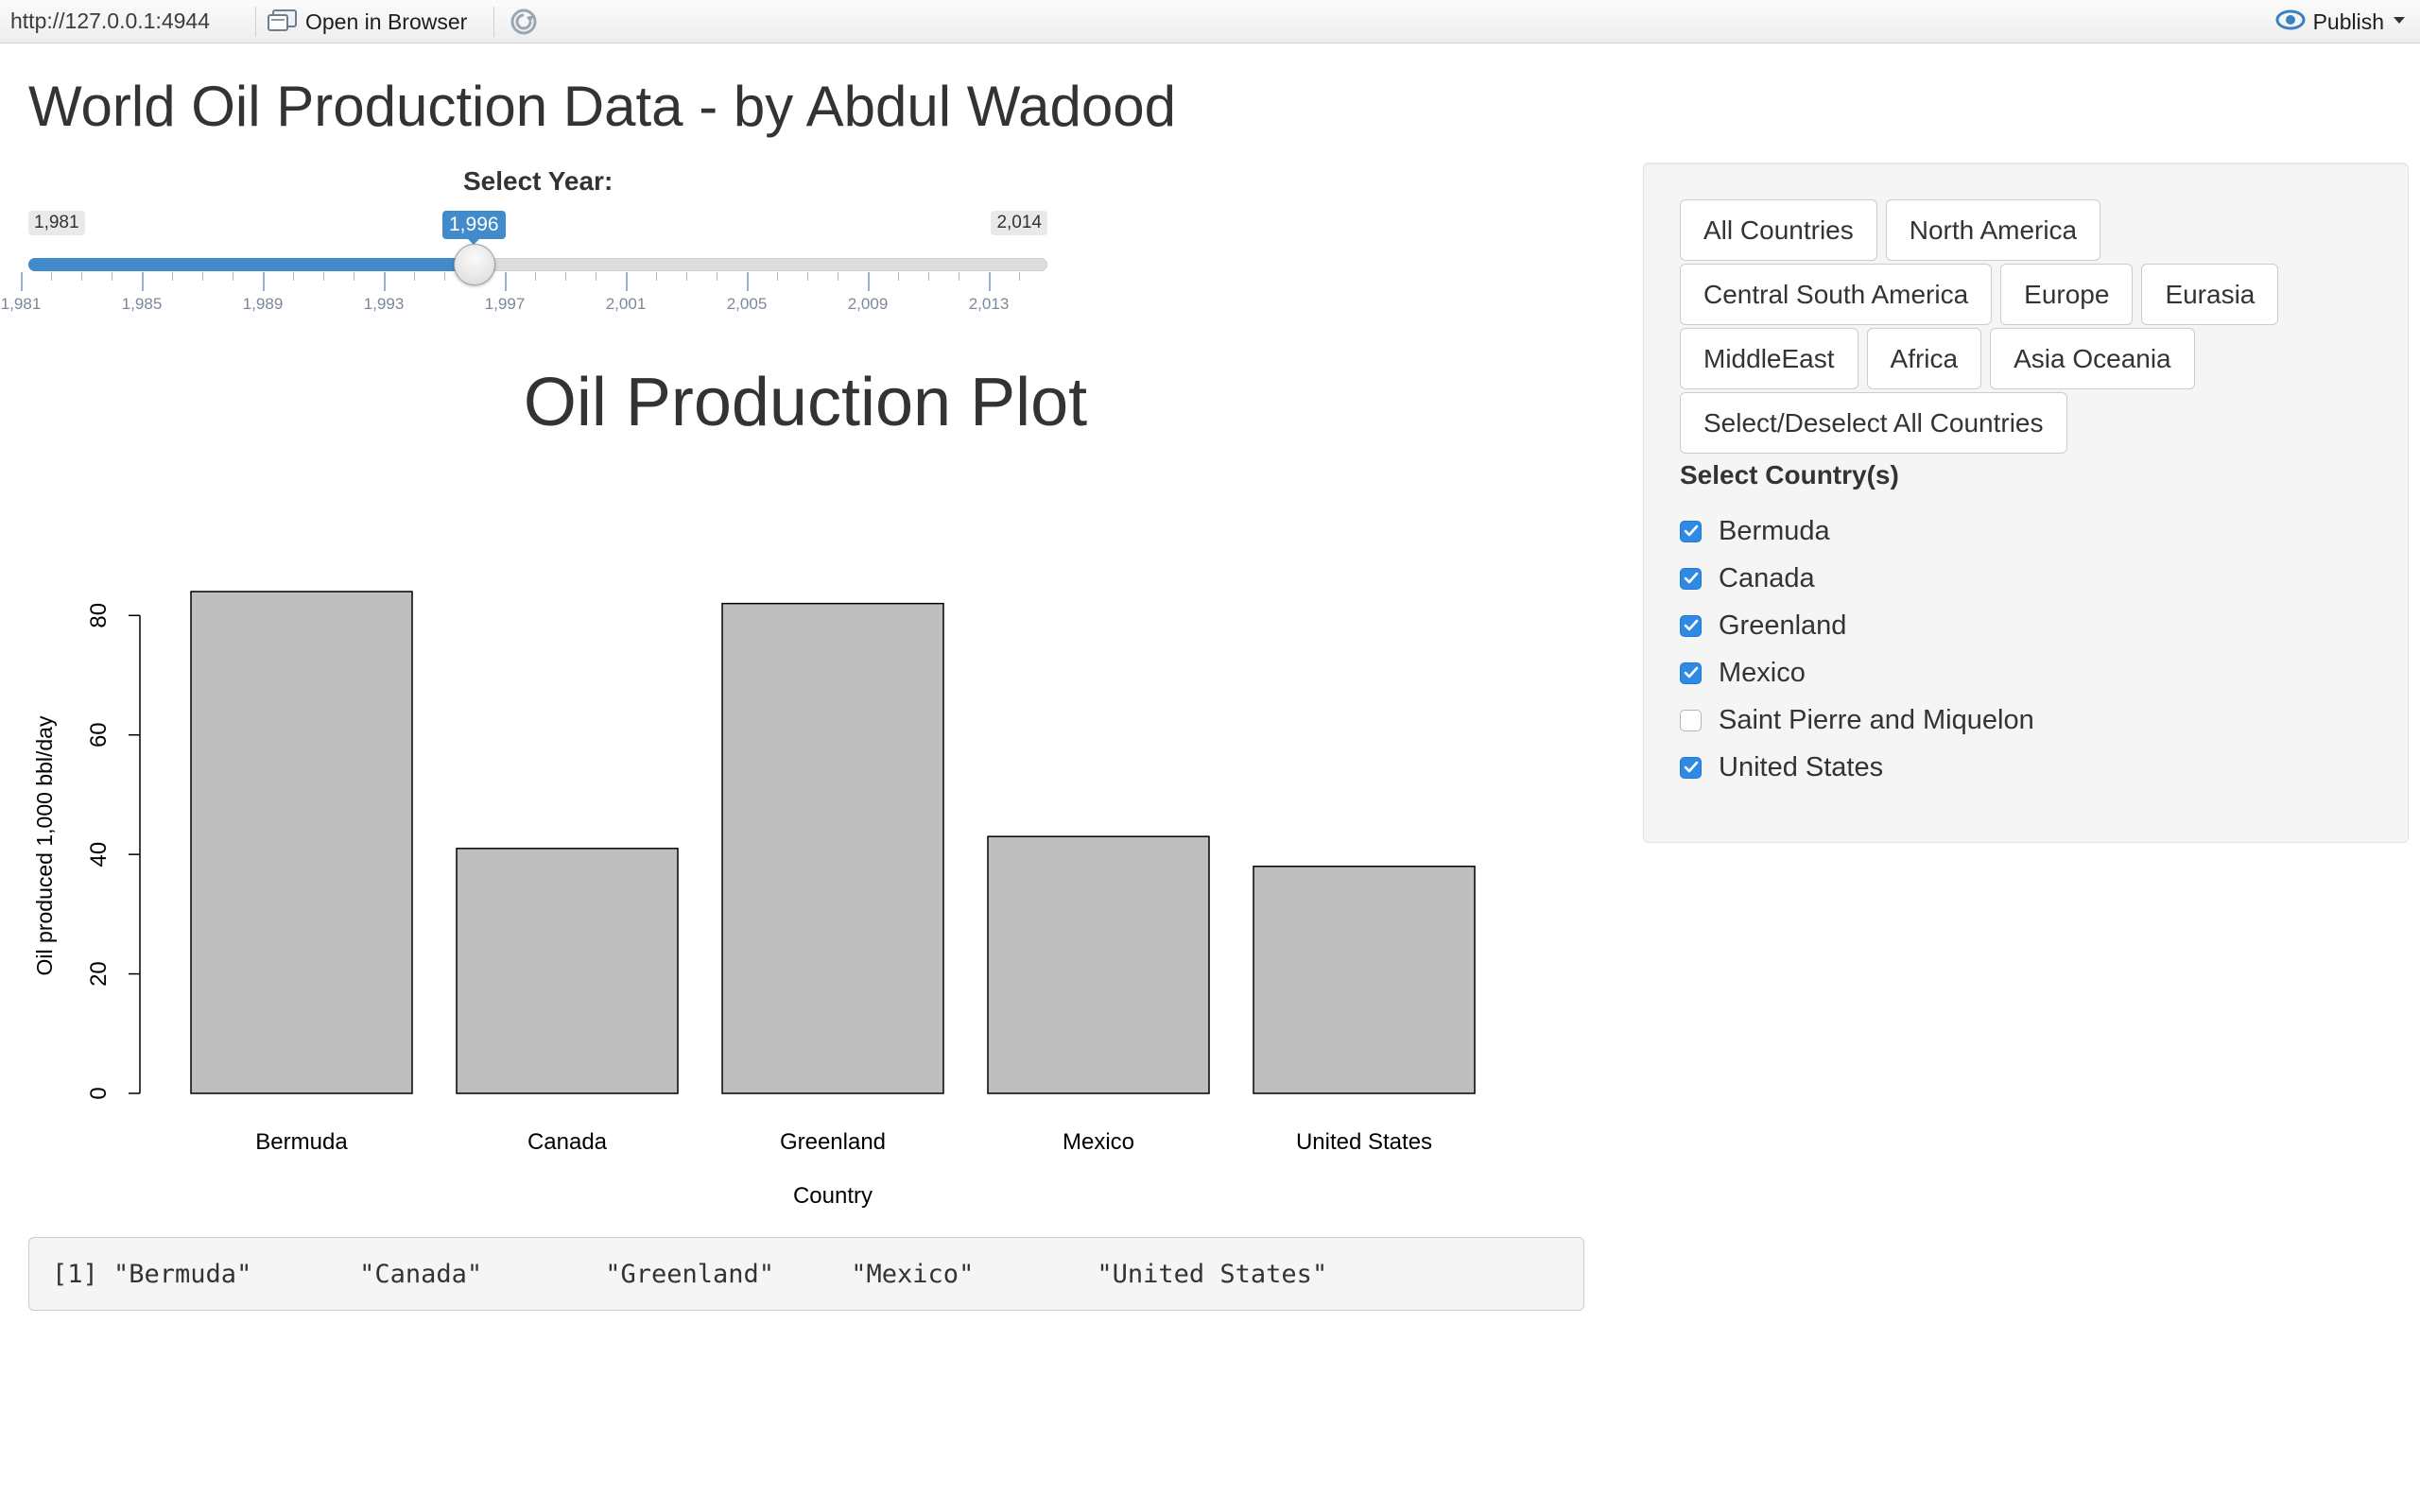  Describe the element at coordinates (474, 228) in the screenshot. I see `slider-value-label: 1,996` at that location.